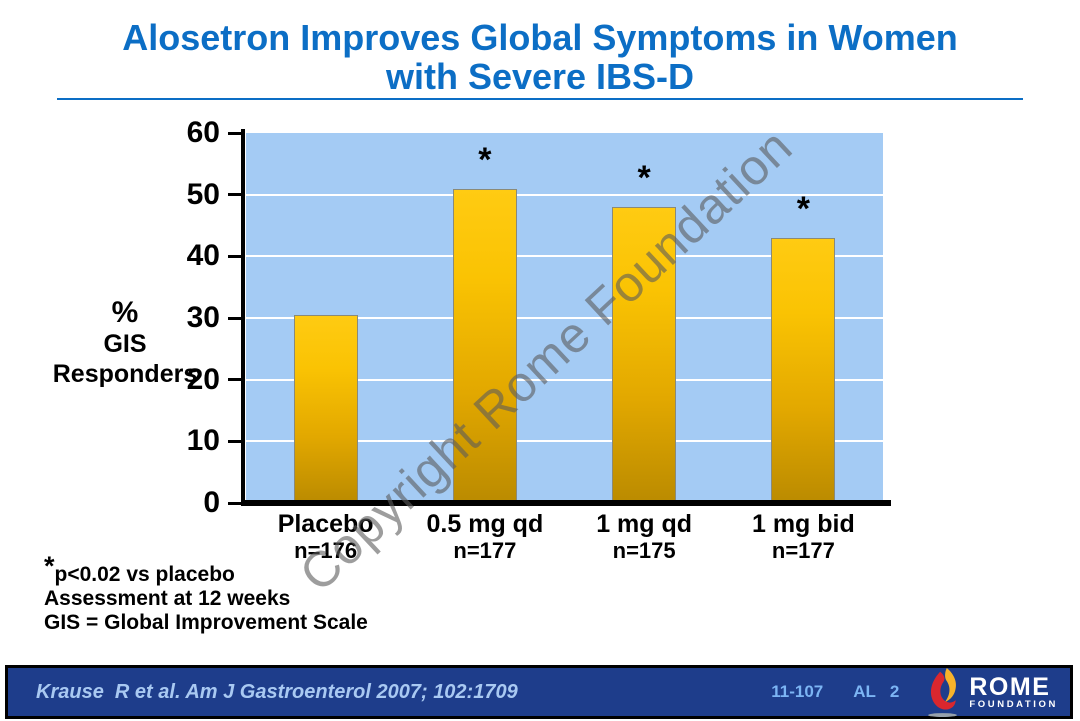 The width and height of the screenshot is (1080, 721). Describe the element at coordinates (803, 550) in the screenshot. I see `n-label-4: n=177` at that location.